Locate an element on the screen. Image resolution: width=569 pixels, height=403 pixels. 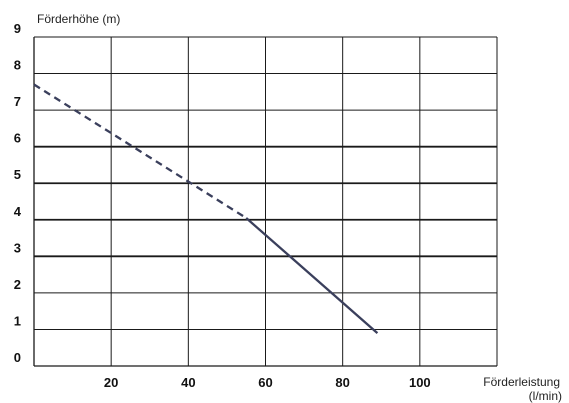
x-tick-label: 60 is located at coordinates (265, 382).